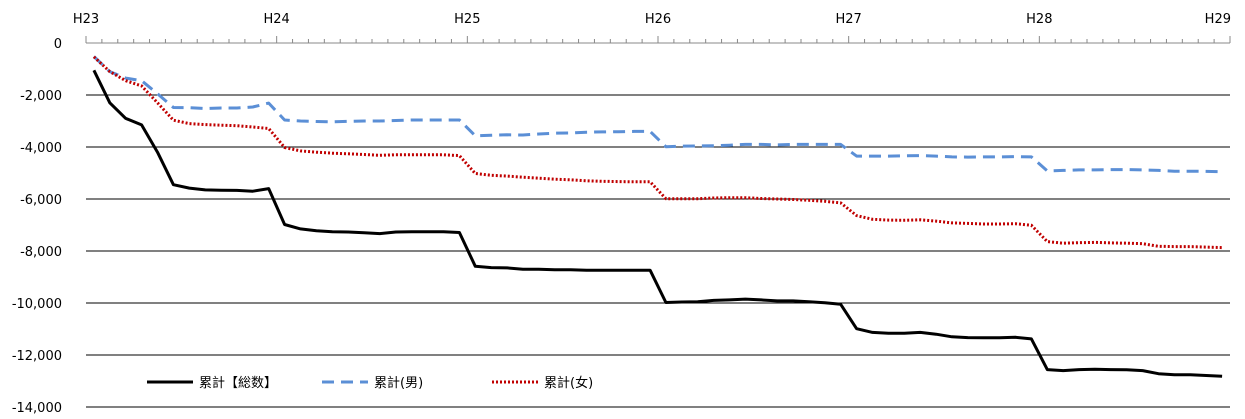 The image size is (1245, 419). Describe the element at coordinates (849, 19) in the screenshot. I see `x-tick-label: H27` at that location.